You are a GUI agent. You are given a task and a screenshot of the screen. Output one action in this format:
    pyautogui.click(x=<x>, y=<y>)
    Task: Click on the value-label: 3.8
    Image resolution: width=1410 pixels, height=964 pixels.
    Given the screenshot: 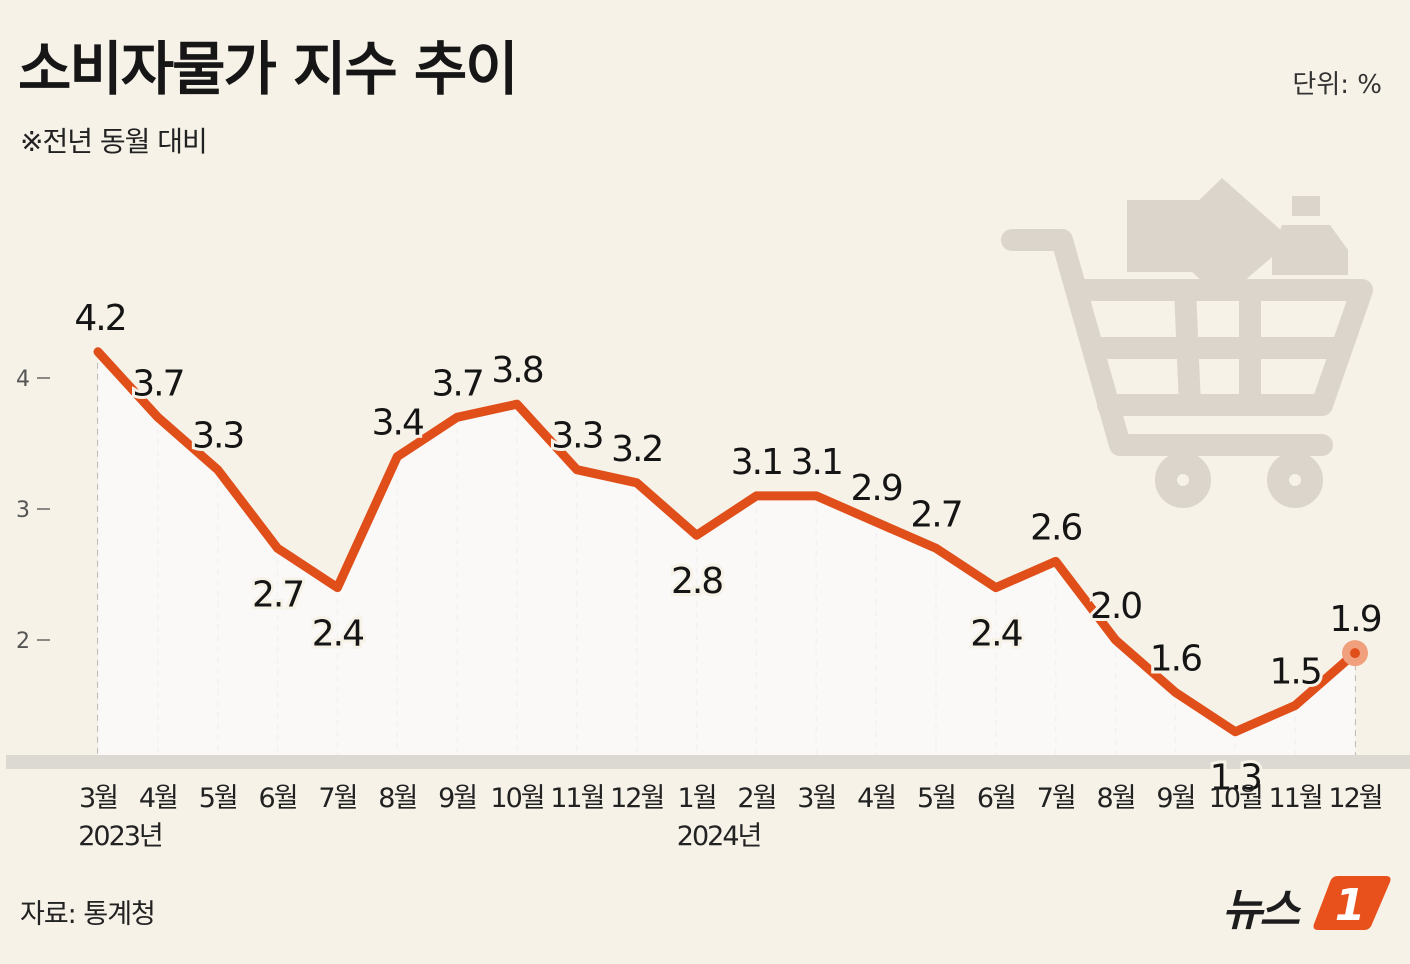 What is the action you would take?
    pyautogui.click(x=516, y=370)
    